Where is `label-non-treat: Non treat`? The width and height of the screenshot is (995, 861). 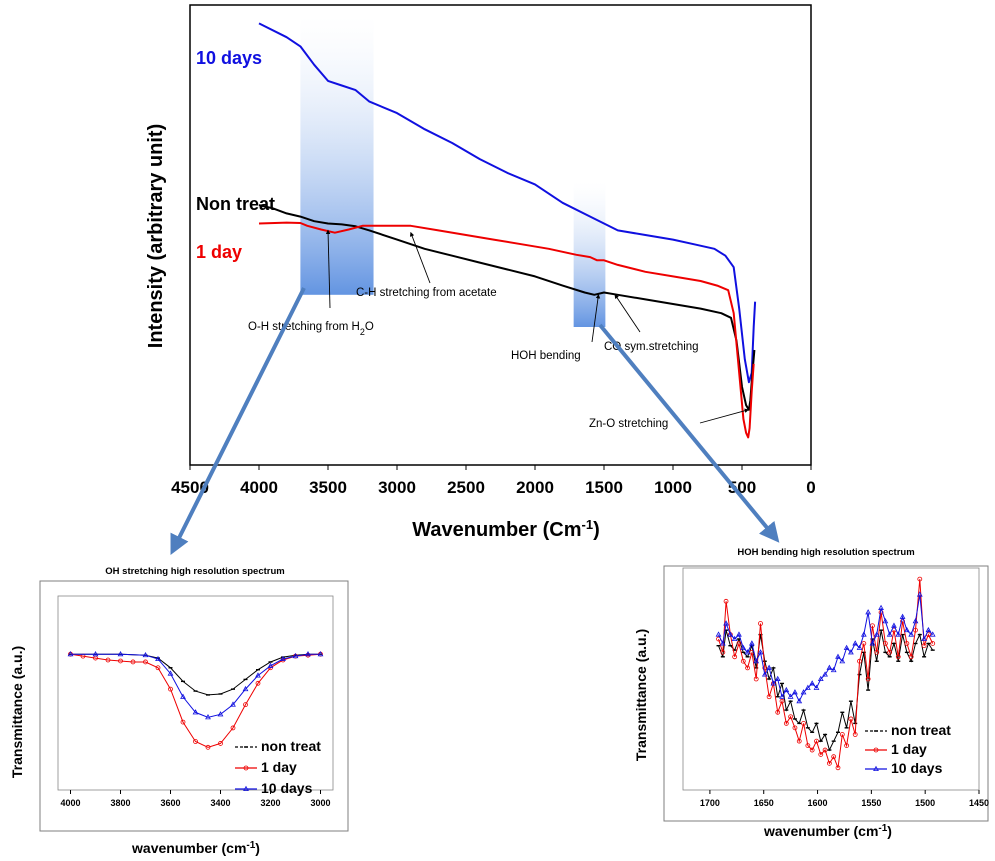
label-non-treat: Non treat is located at coordinates (235, 204).